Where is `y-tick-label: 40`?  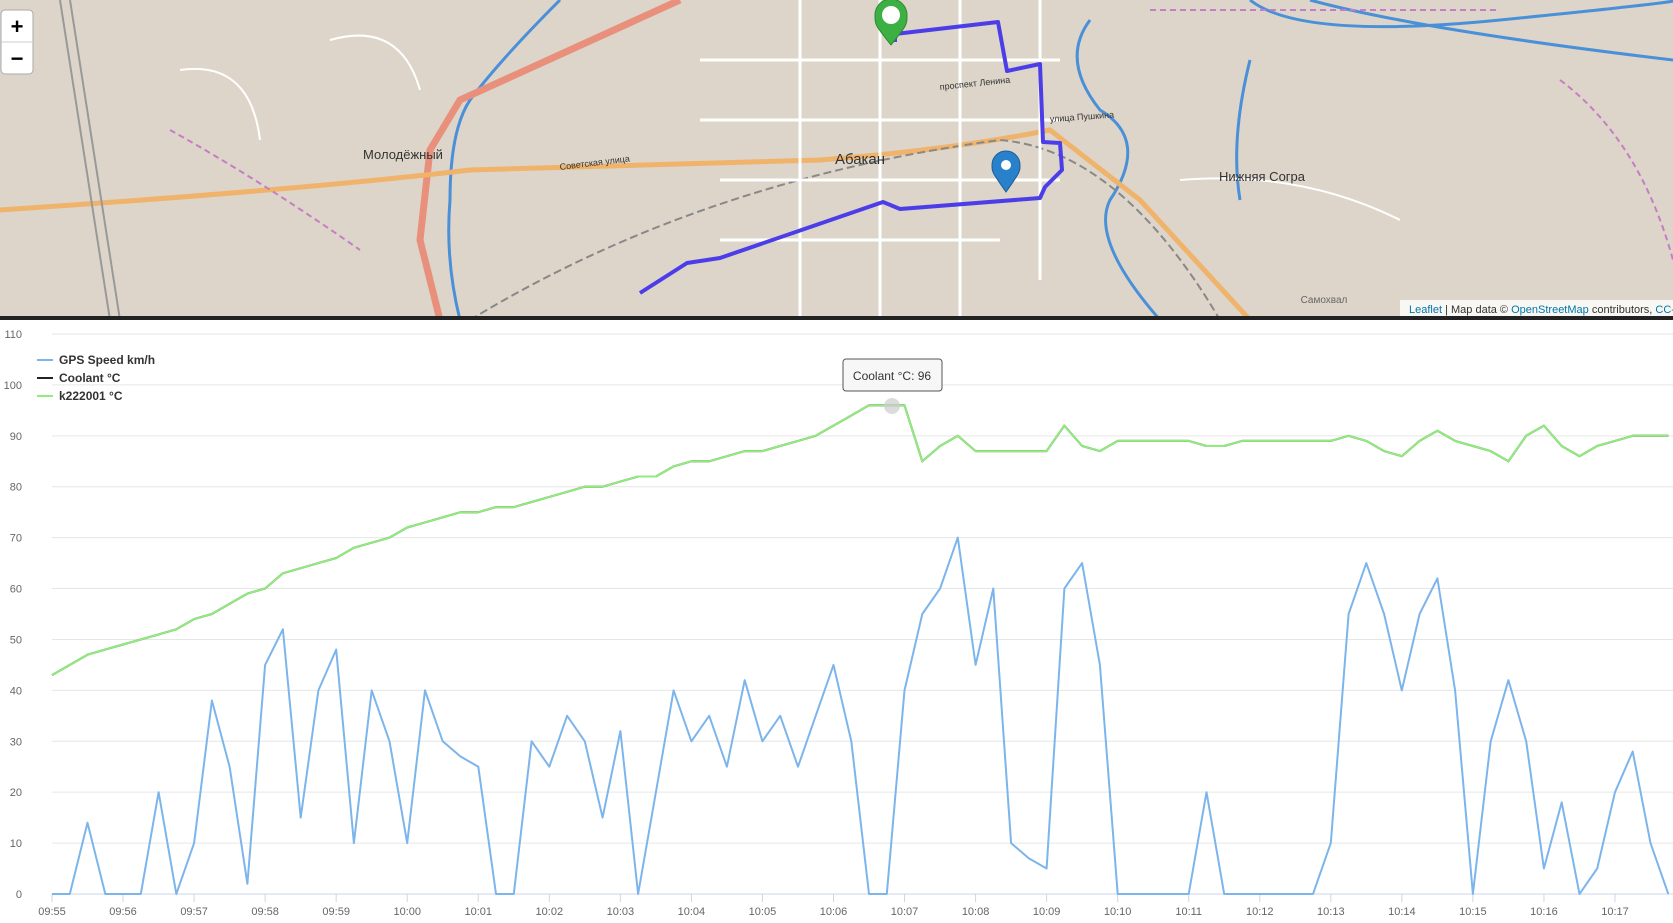 y-tick-label: 40 is located at coordinates (16, 691).